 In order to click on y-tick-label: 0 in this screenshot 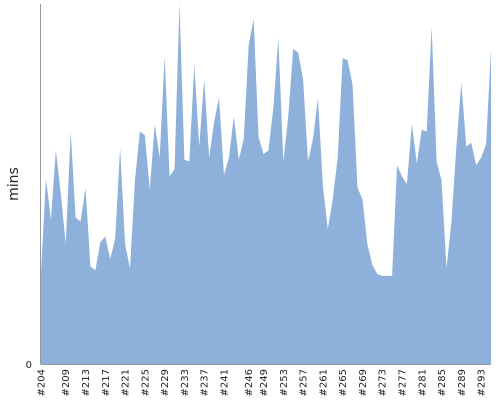, I will do `click(29, 365)`.